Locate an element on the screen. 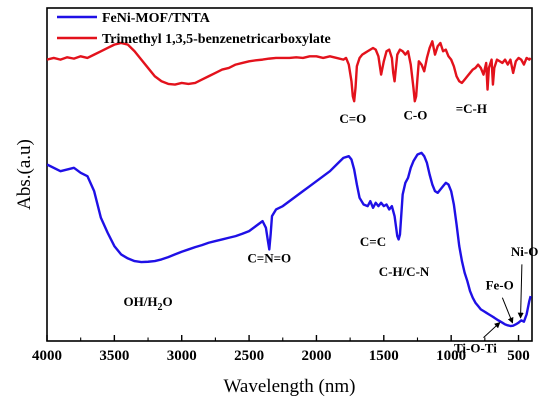 Image resolution: width=550 pixels, height=403 pixels. annotation-titi: Ti-O-Ti is located at coordinates (475, 348).